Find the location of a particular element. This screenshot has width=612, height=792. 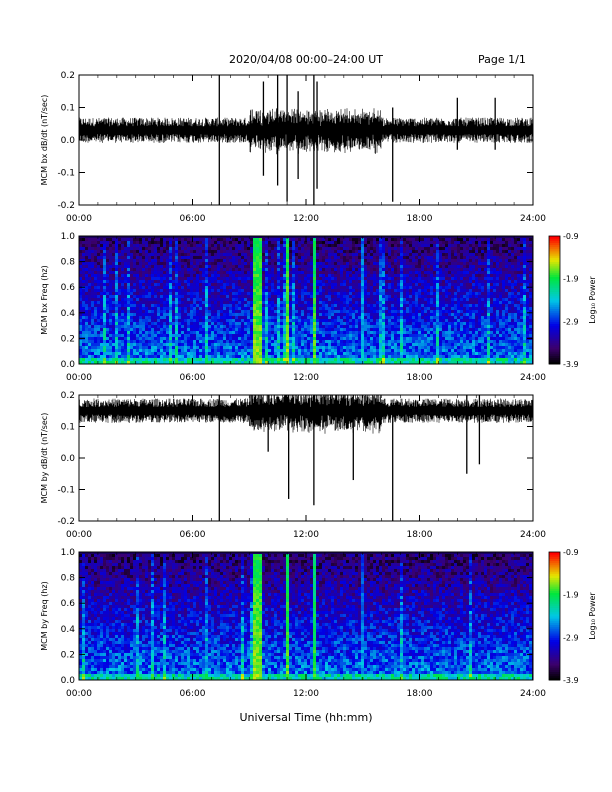

plot-title: 2020/04/08 00:00–24:00 UT is located at coordinates (306, 59).